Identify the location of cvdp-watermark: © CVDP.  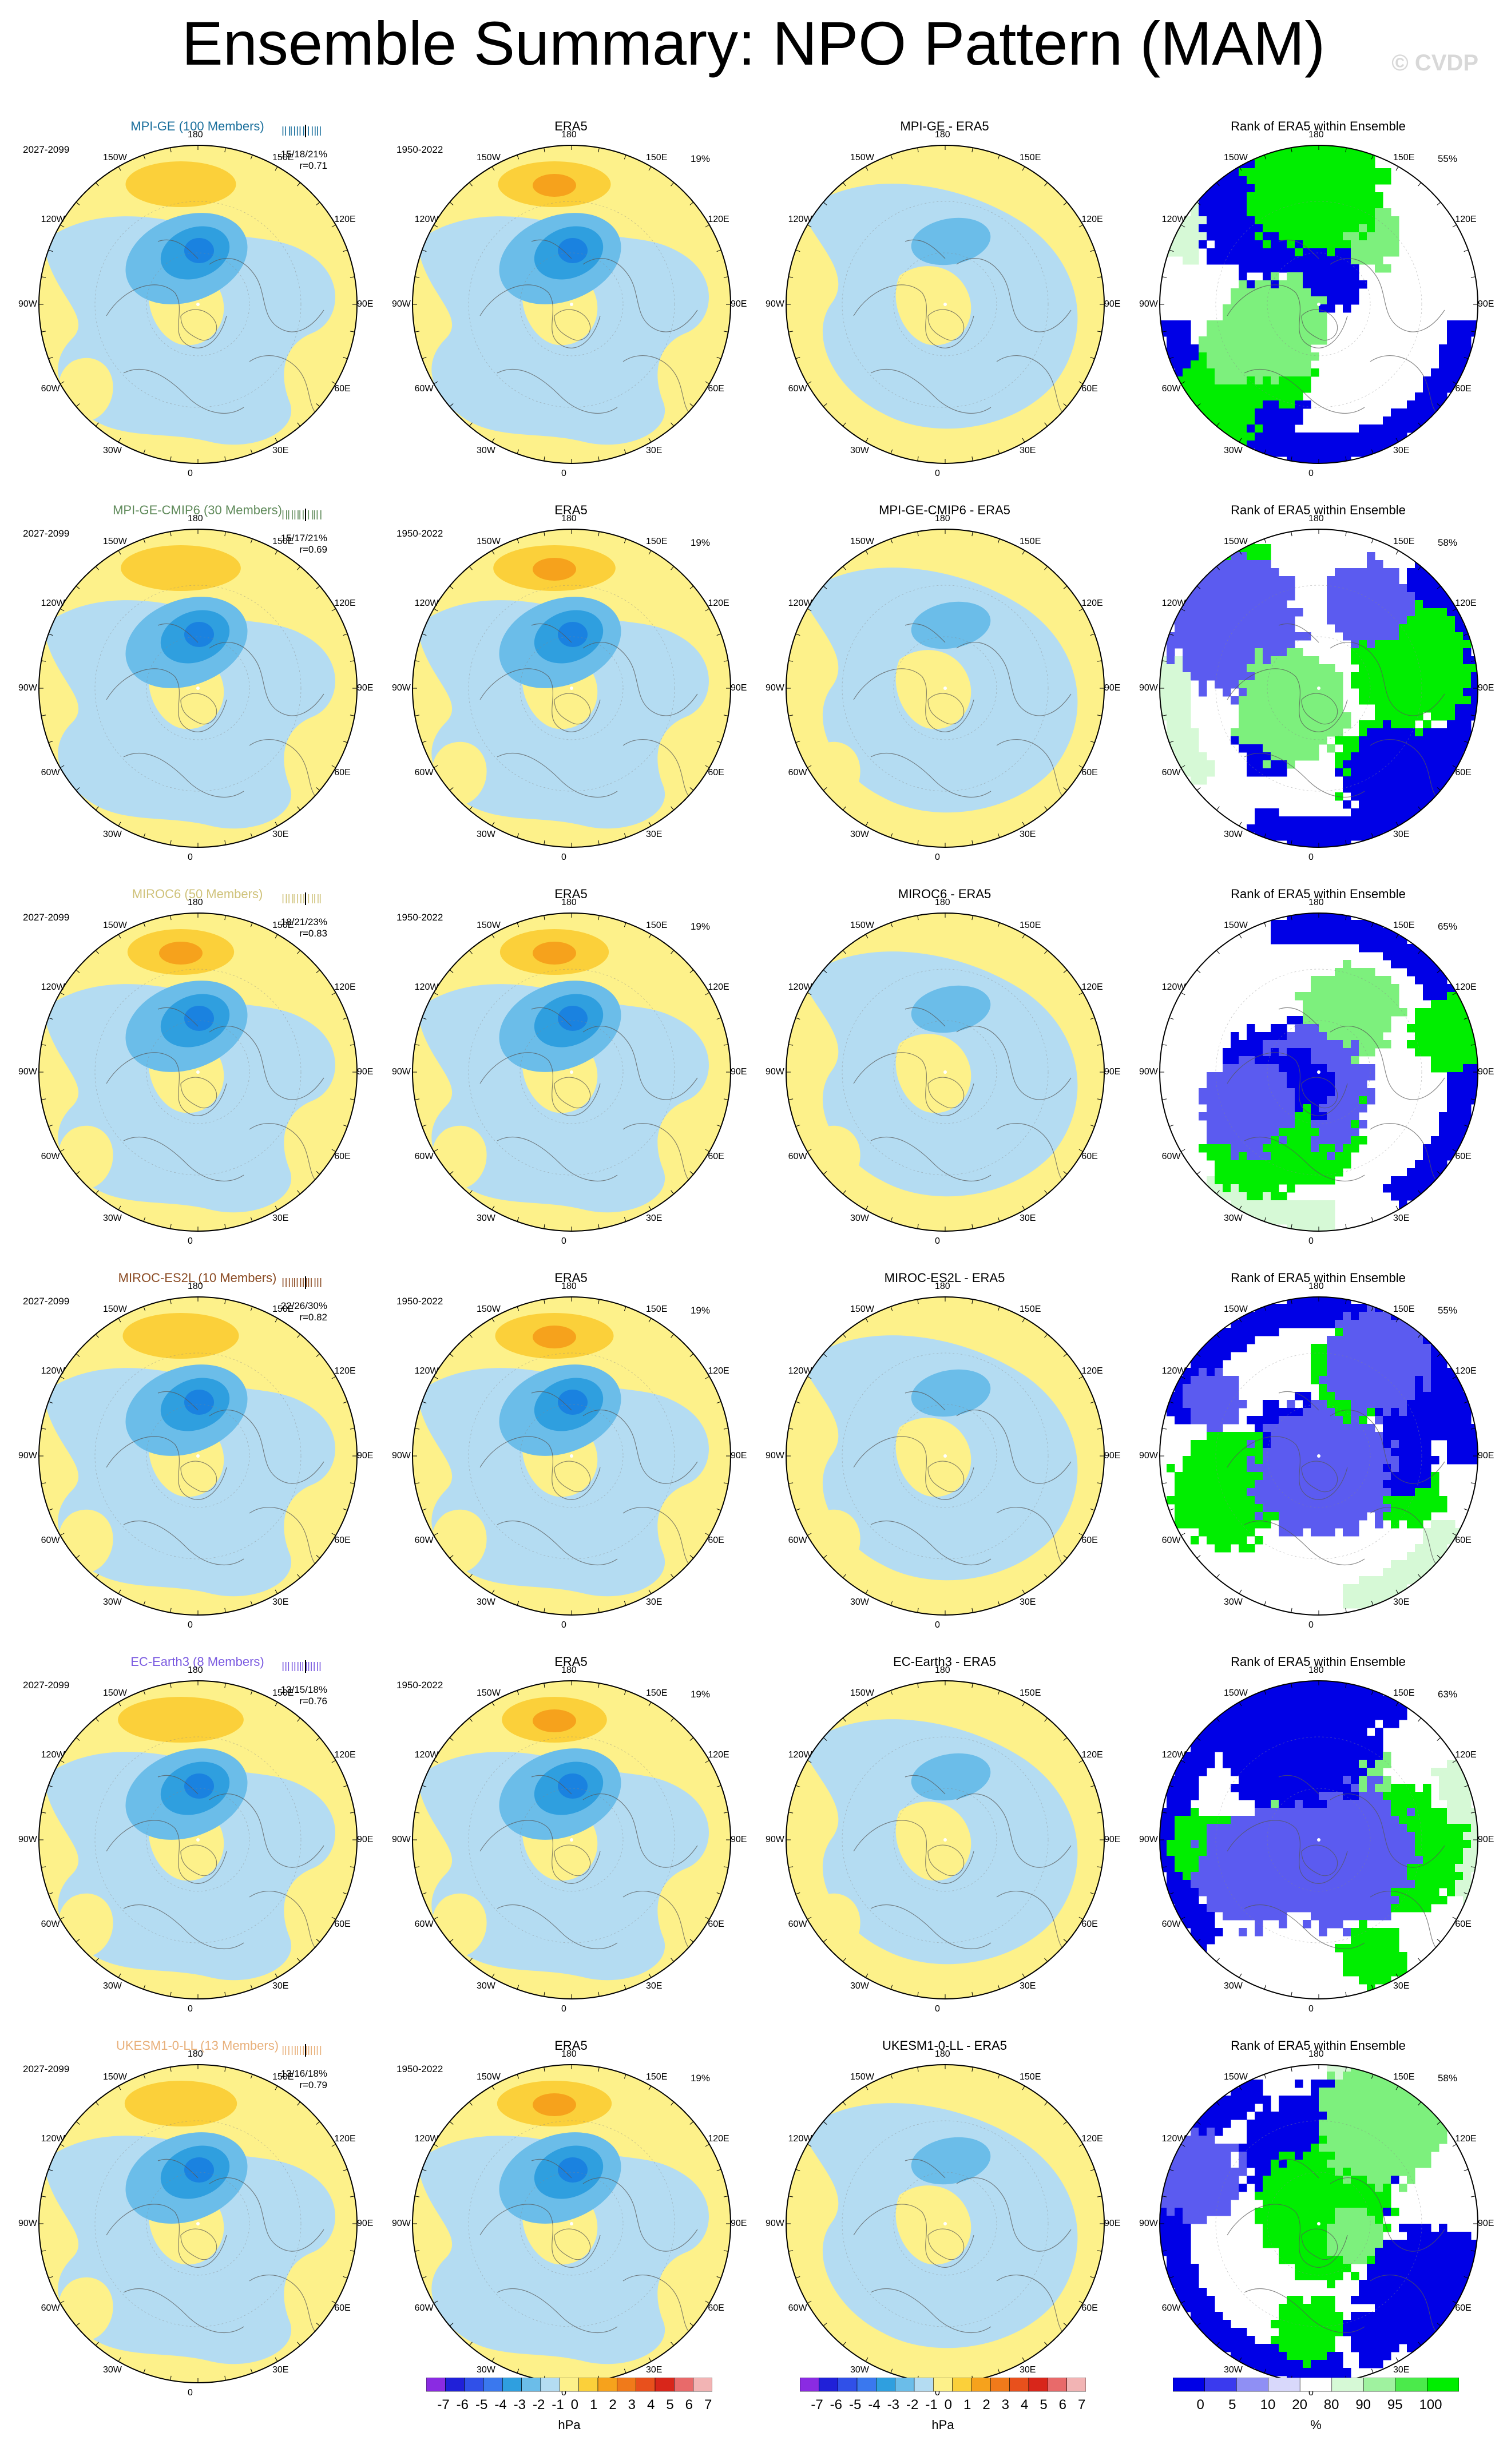
(1434, 63).